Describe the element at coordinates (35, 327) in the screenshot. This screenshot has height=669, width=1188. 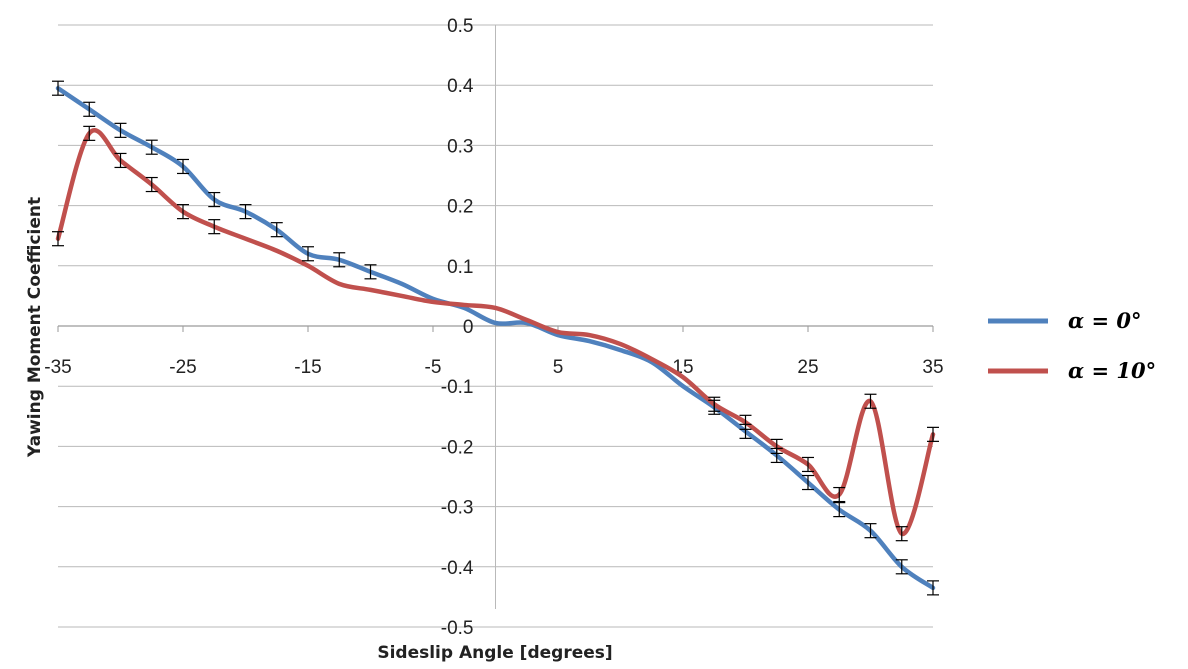
I see `y-axis-title: Yawing Moment Coefficient` at that location.